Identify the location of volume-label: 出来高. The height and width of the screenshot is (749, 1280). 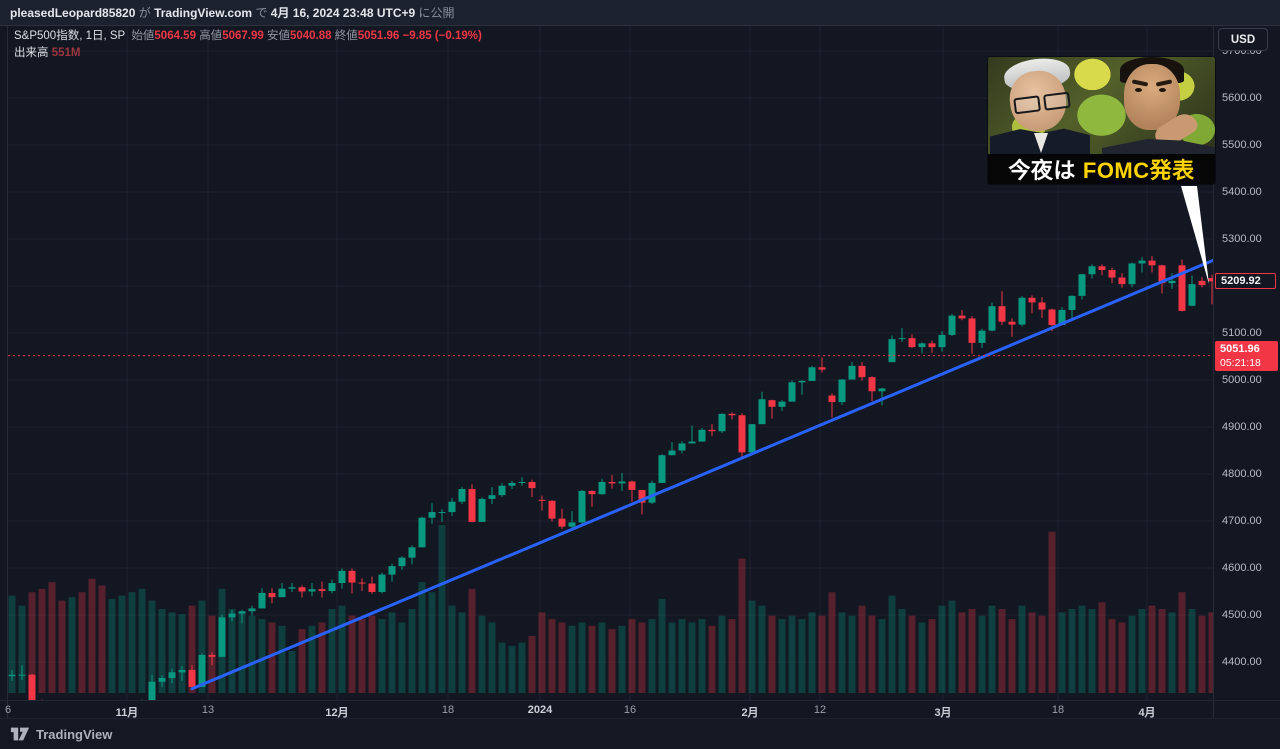
(31, 53).